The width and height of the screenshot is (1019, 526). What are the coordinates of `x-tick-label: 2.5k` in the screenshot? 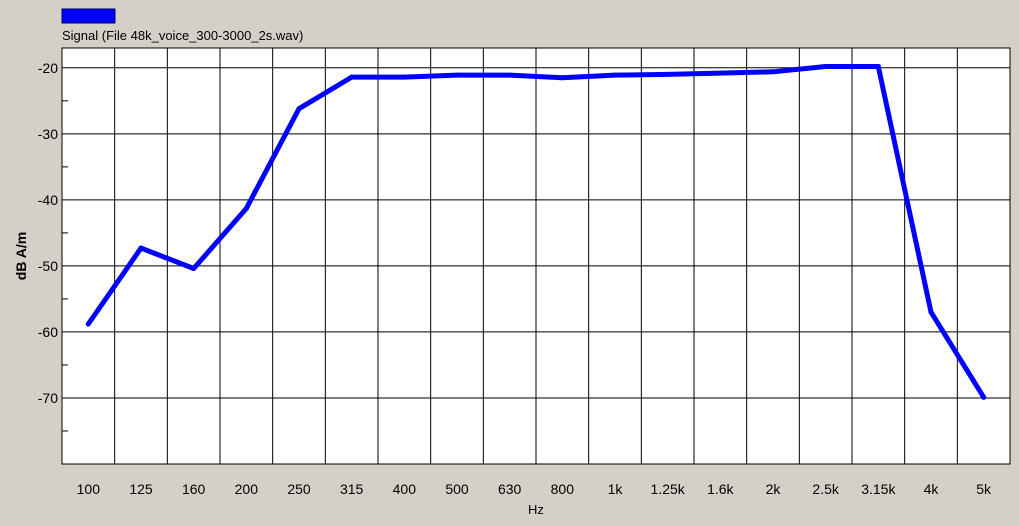 It's located at (825, 489).